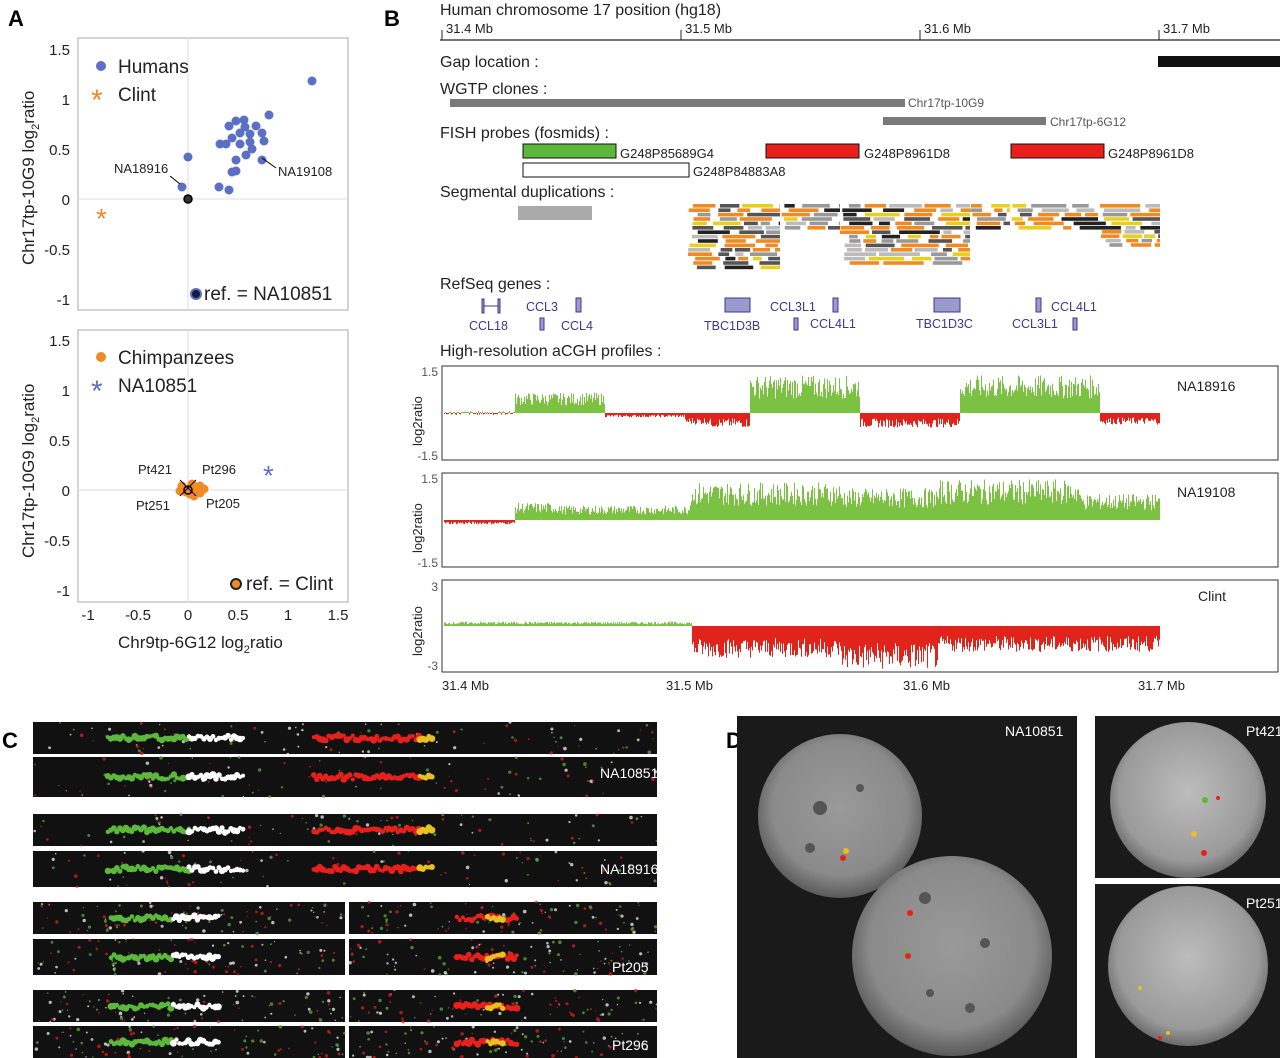 Image resolution: width=1280 pixels, height=1058 pixels. Describe the element at coordinates (1074, 307) in the screenshot. I see `gene-label: CCL4L1` at that location.